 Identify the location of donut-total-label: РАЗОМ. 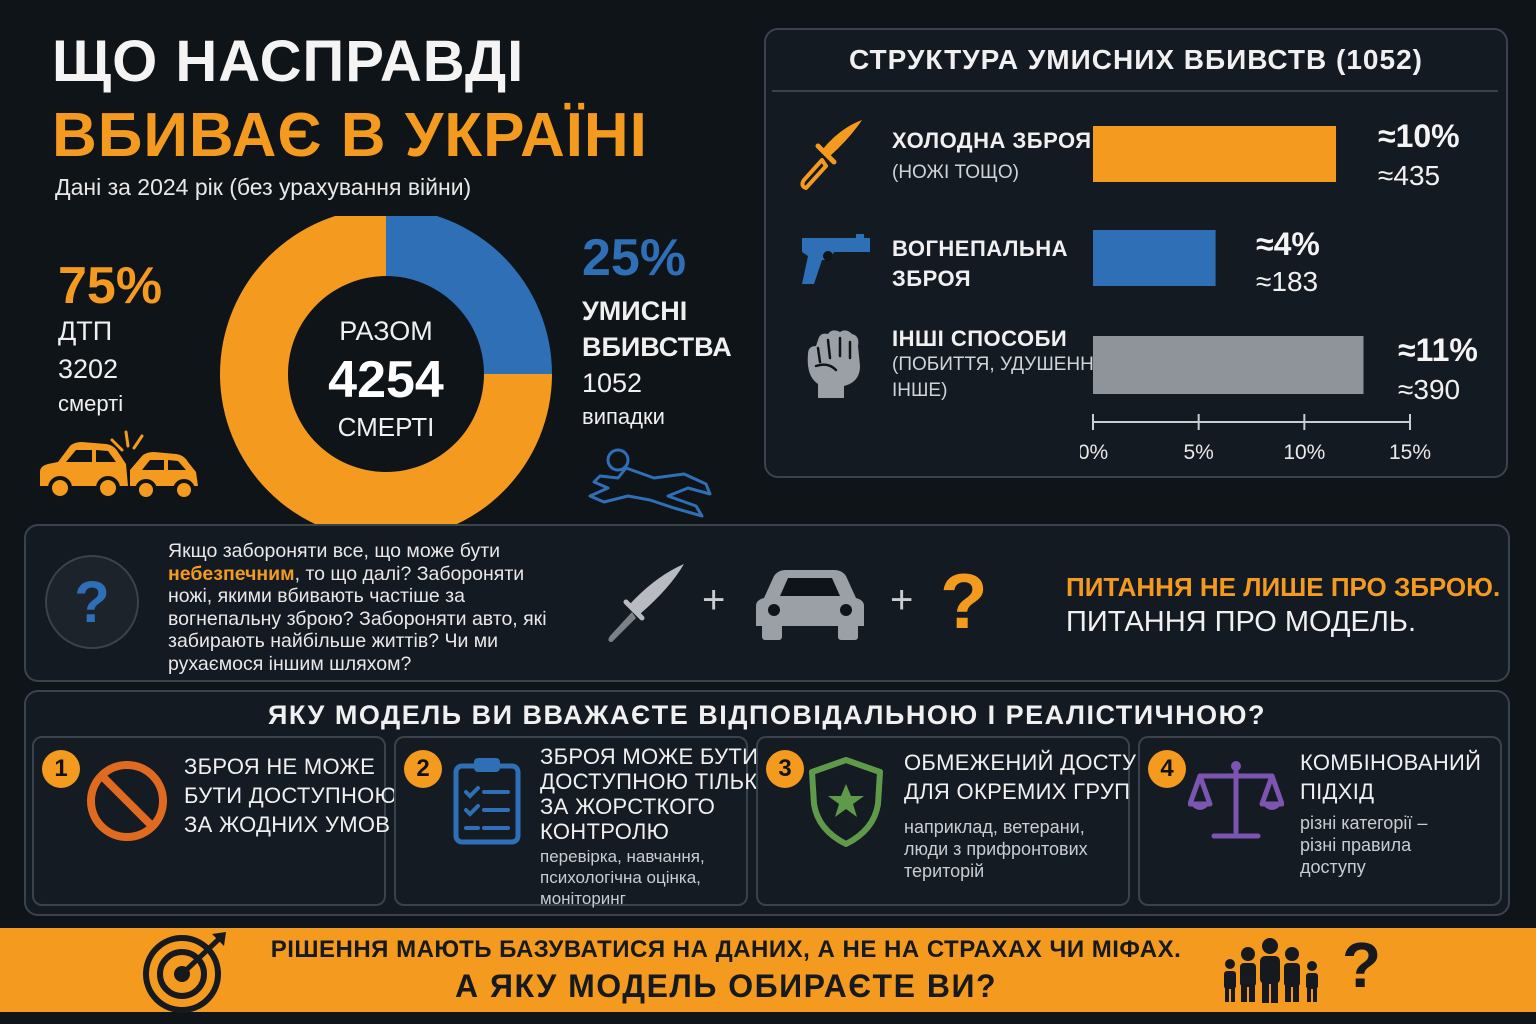
(386, 331).